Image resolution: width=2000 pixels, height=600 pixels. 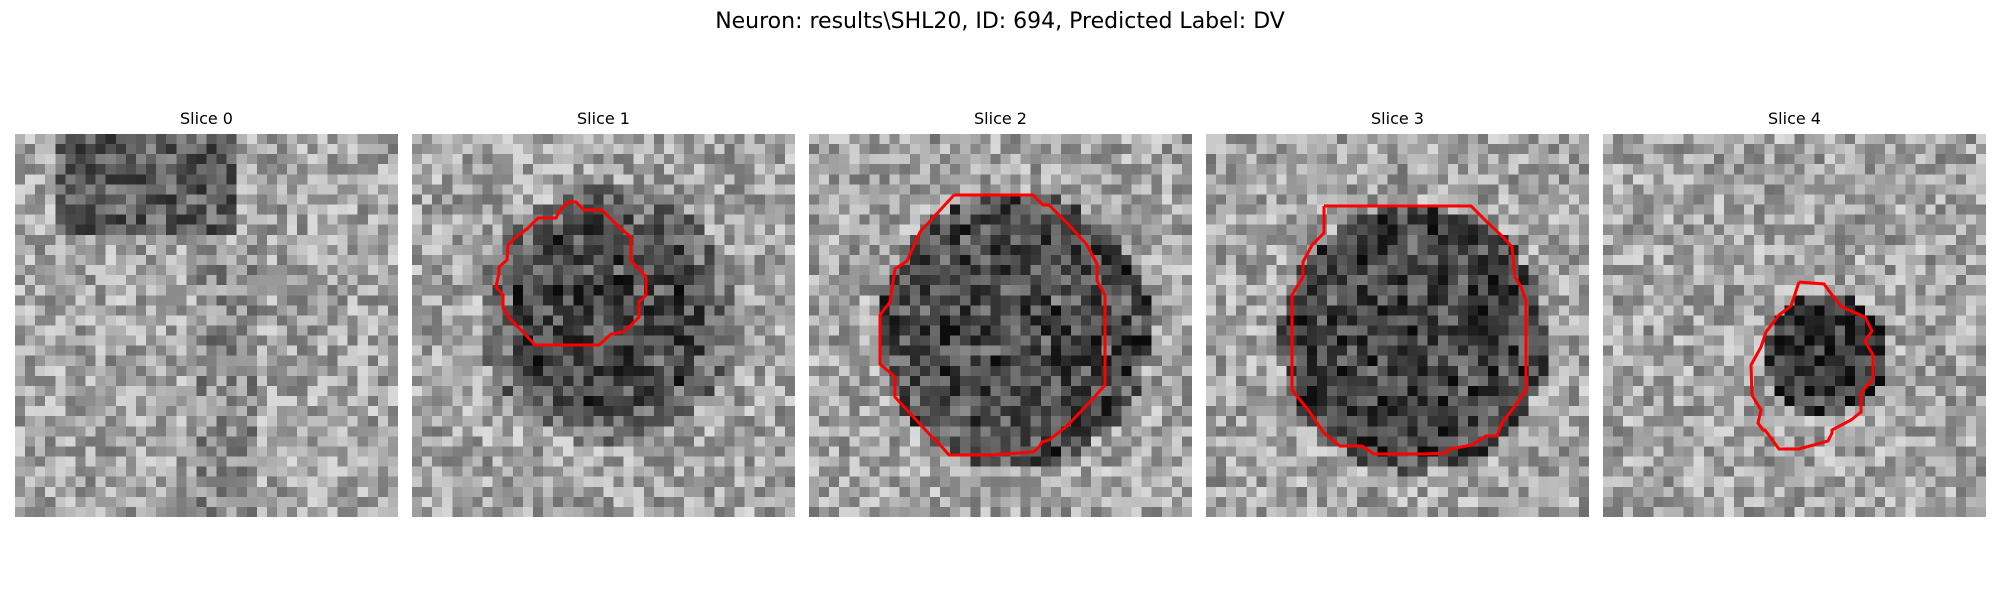 I want to click on slice-panel-3: Slice 3, so click(x=1397, y=312).